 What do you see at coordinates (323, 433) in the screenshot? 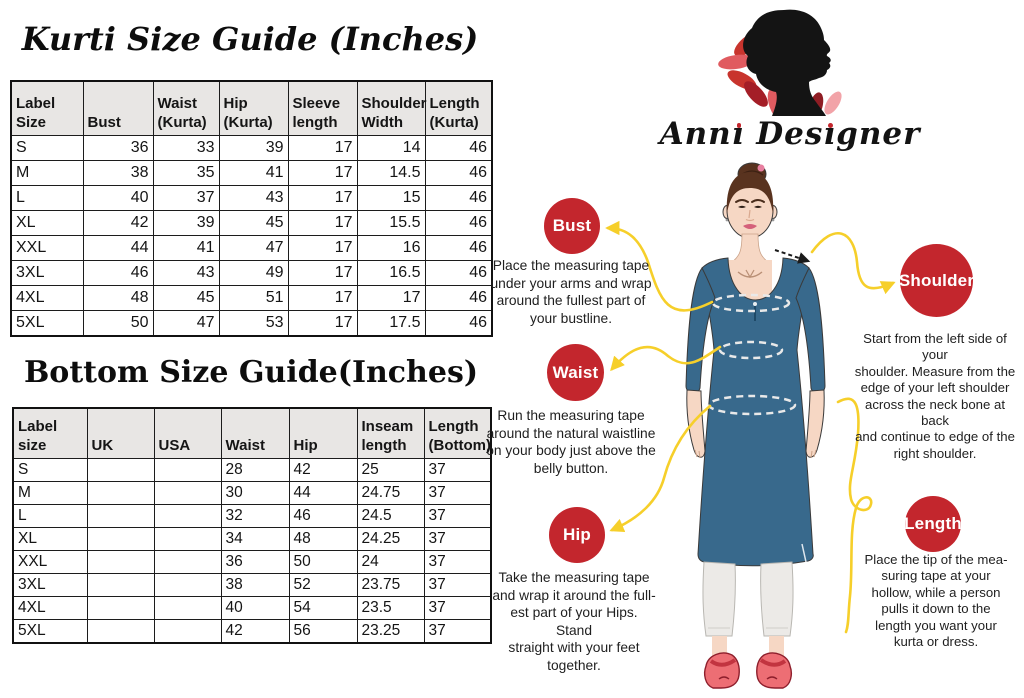
I see `column-header: Hip` at bounding box center [323, 433].